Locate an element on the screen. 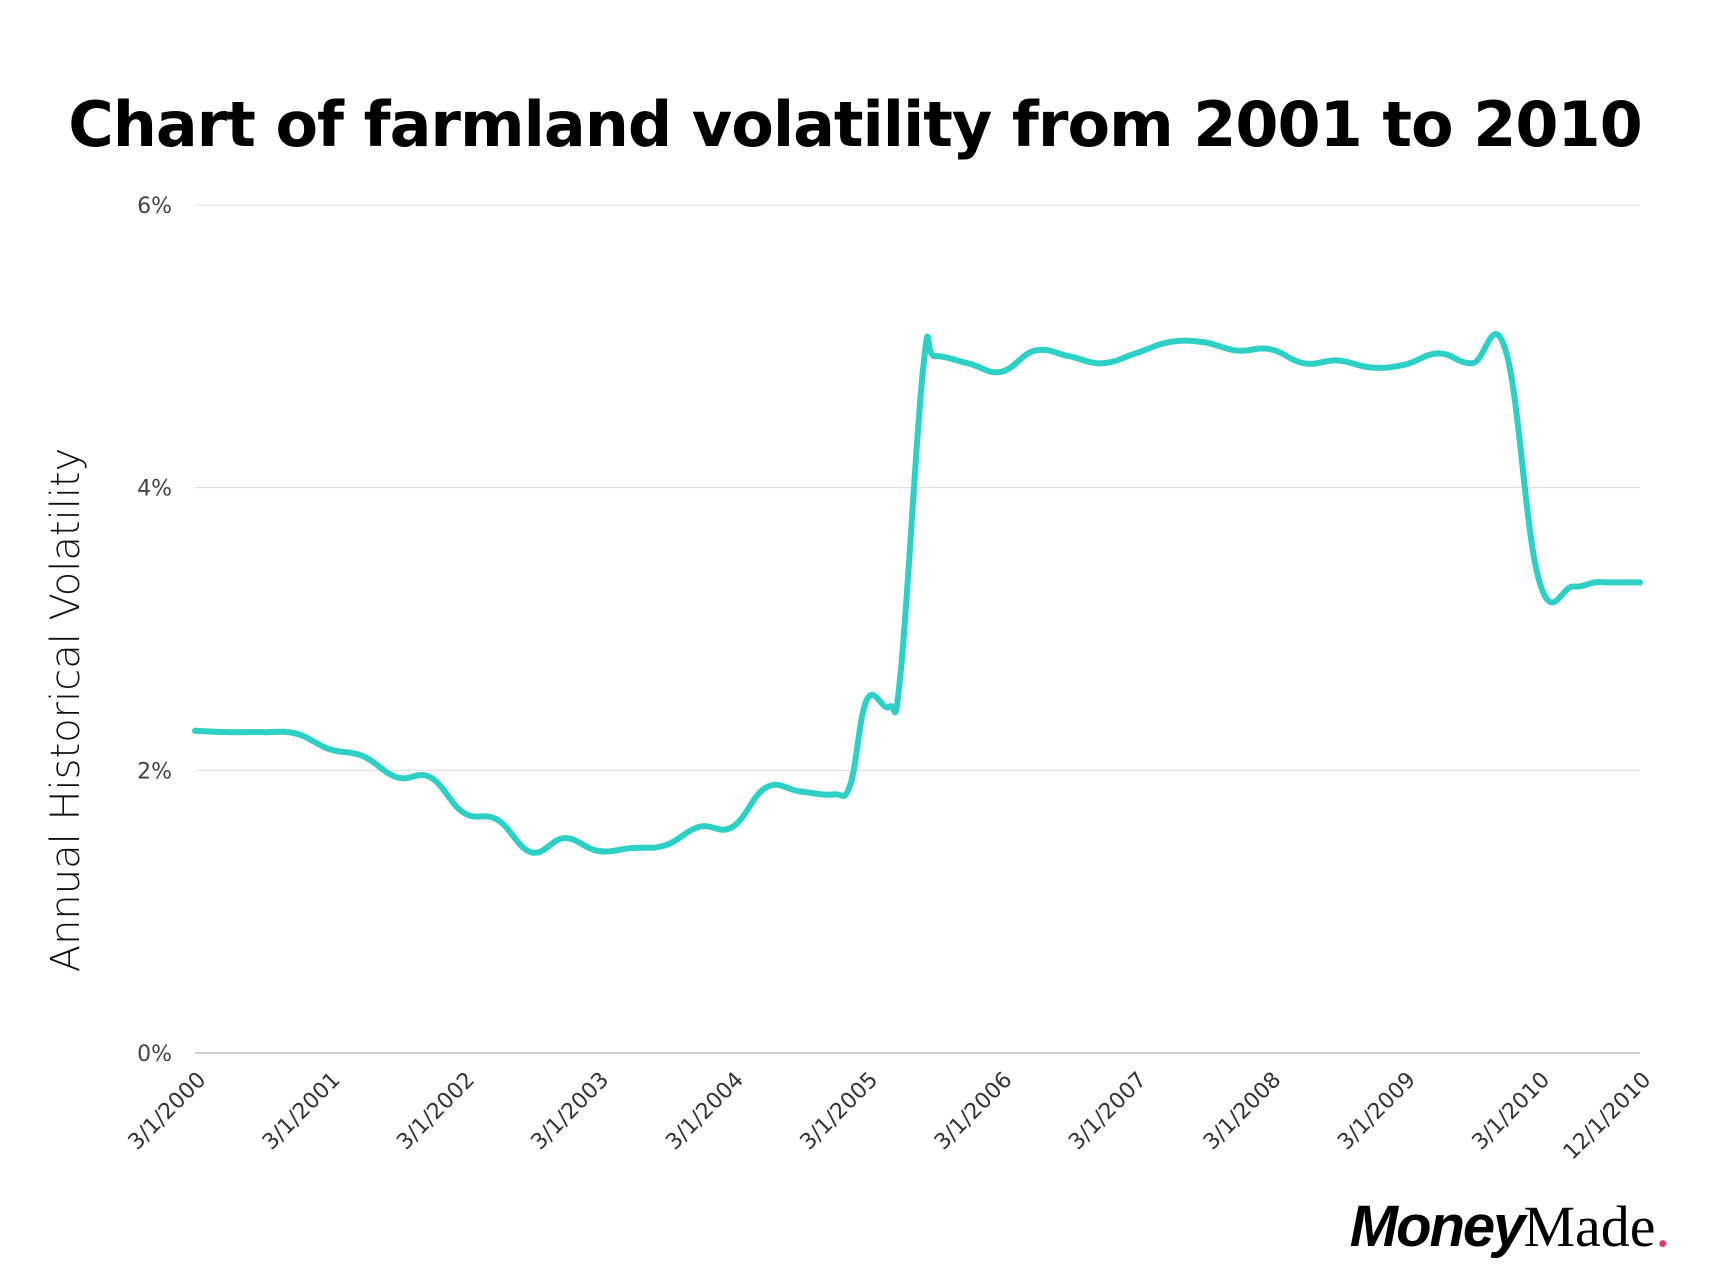 Image resolution: width=1710 pixels, height=1282 pixels. moneymade-logo: MoneyMade. is located at coordinates (1510, 1226).